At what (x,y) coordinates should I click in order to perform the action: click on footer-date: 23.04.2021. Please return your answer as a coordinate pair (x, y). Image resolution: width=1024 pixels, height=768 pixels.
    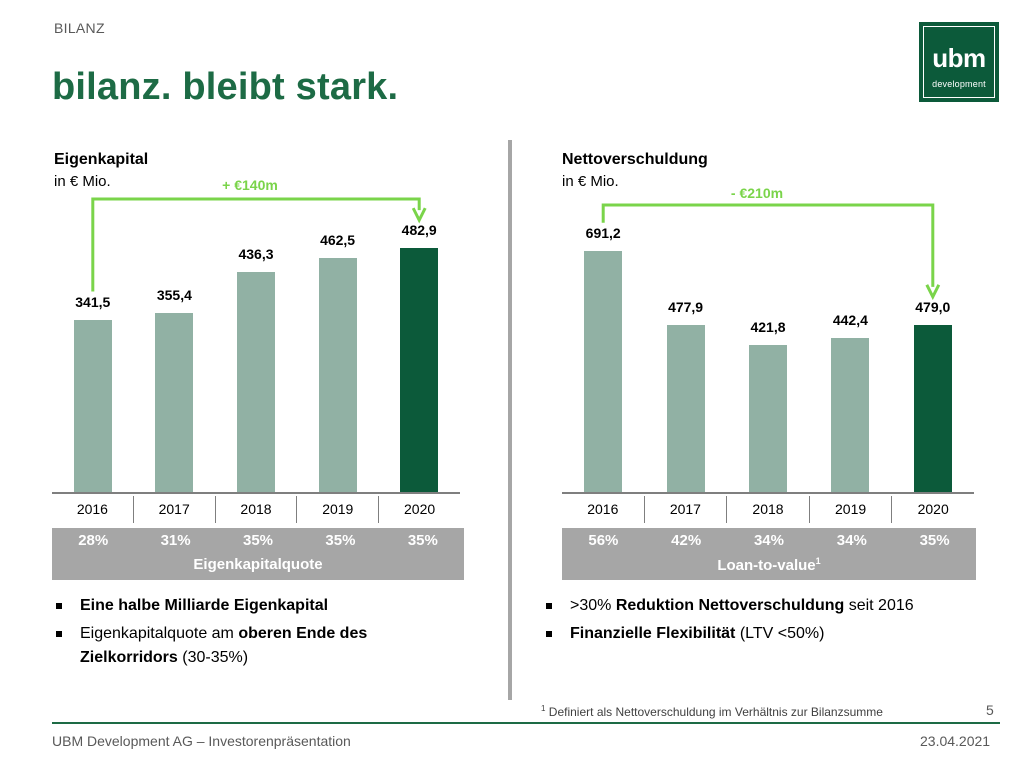
    Looking at the image, I should click on (955, 741).